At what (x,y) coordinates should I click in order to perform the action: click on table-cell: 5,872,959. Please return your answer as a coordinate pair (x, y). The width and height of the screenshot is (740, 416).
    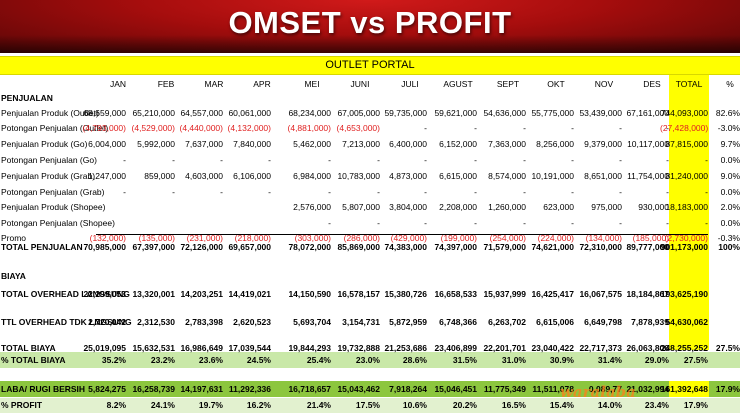
    Looking at the image, I should click on (408, 322).